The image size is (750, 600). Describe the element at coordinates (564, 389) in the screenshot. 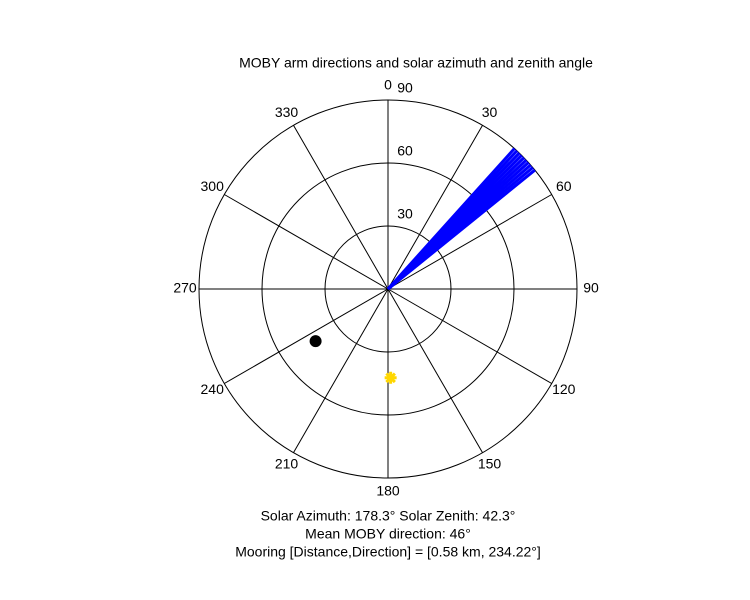

I see `theta-tick-label: 120` at that location.